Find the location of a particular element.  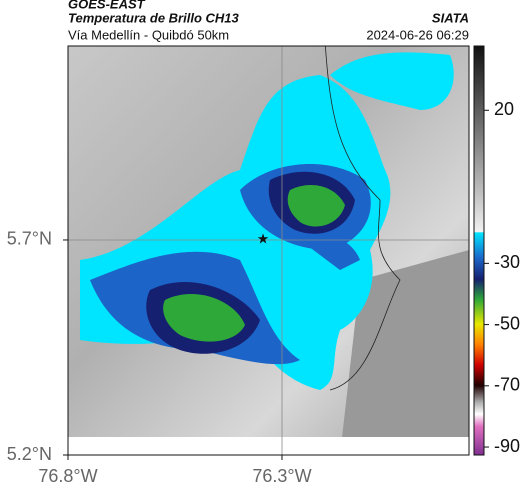

colorbar-tick-label: -30 is located at coordinates (507, 262).